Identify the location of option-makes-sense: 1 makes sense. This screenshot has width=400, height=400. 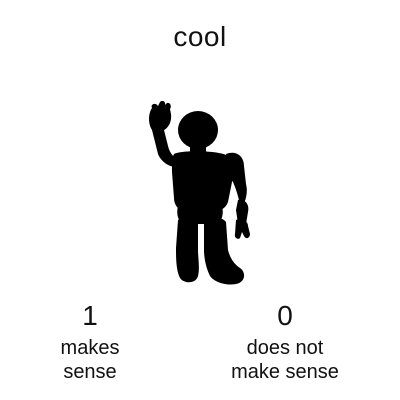
(90, 342).